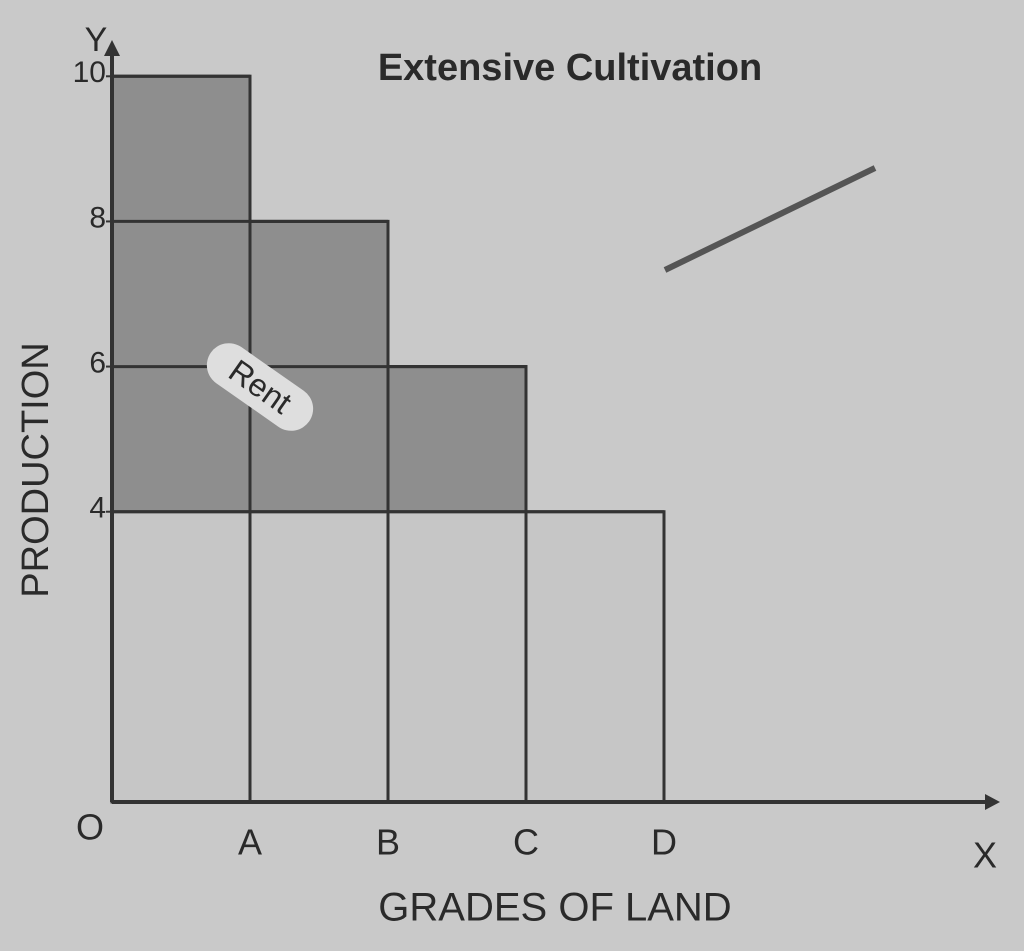 The height and width of the screenshot is (951, 1024). Describe the element at coordinates (90, 827) in the screenshot. I see `origin-label: O` at that location.